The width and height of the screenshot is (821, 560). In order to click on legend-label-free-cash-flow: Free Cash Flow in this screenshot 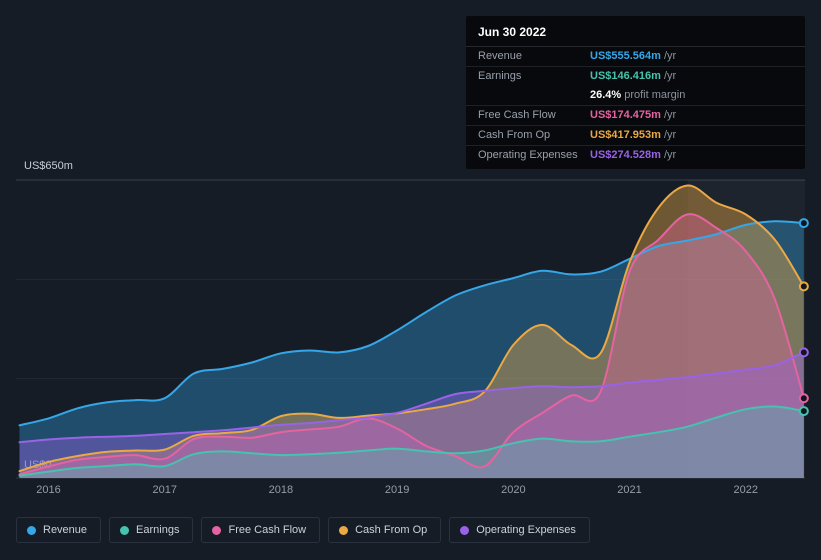, I will do `click(267, 530)`.